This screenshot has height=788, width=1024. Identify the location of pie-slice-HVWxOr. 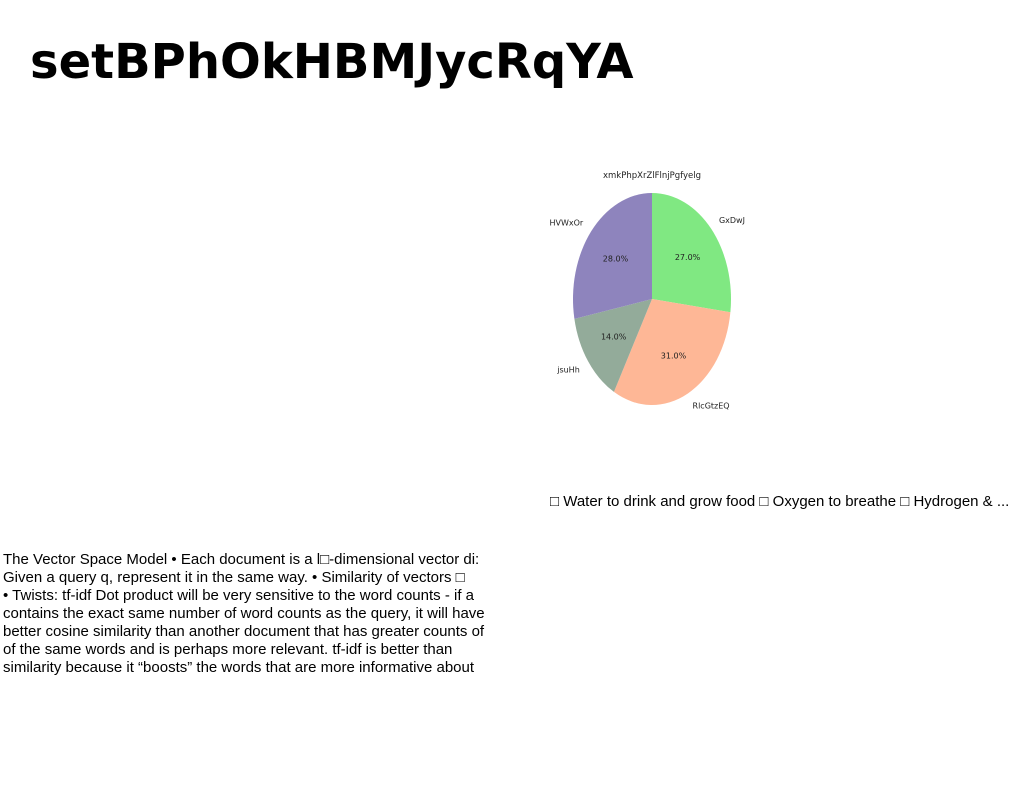
(612, 256).